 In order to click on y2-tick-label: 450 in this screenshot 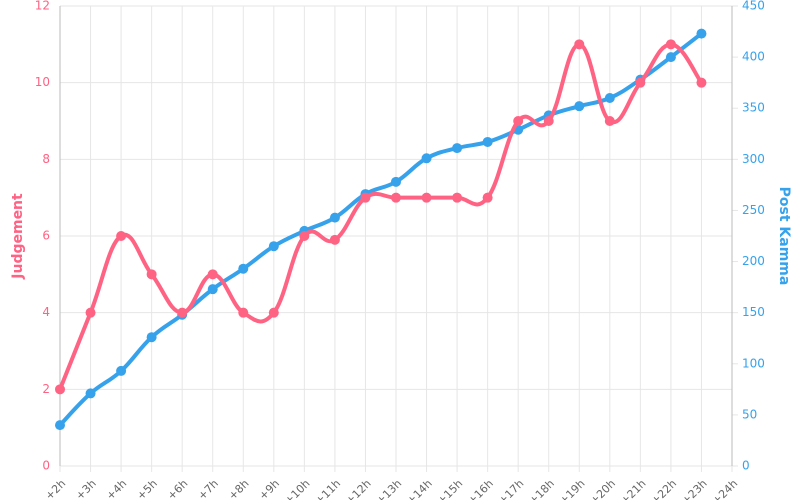, I will do `click(753, 6)`.